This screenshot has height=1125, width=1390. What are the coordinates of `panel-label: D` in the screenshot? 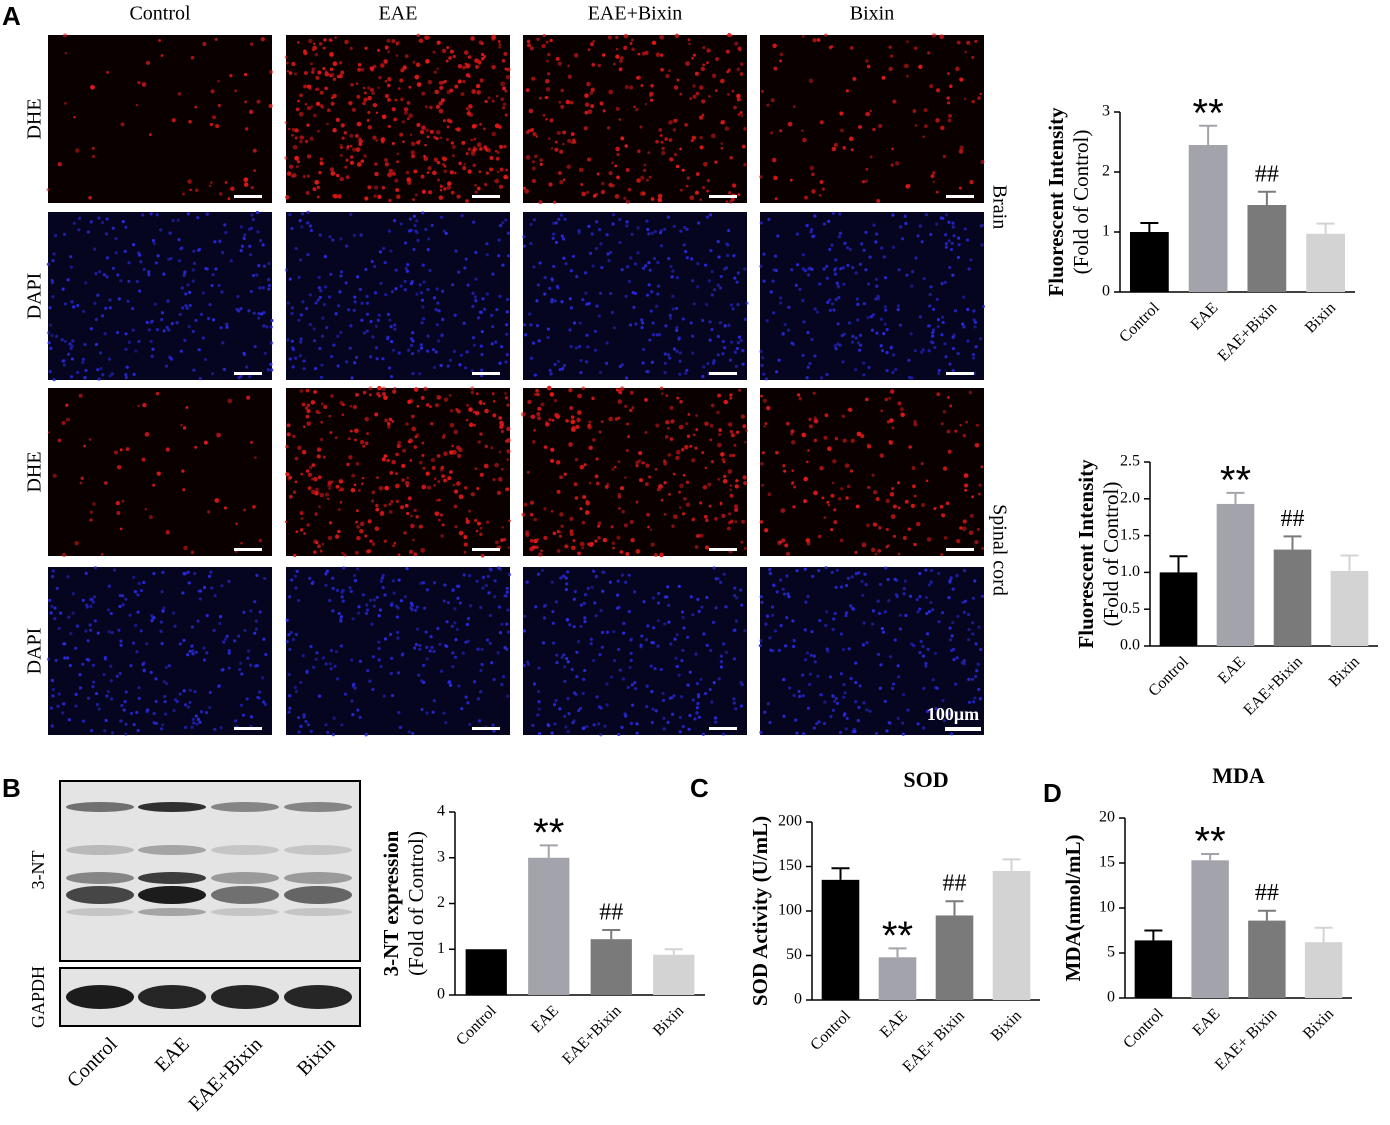 It's located at (1052, 793).